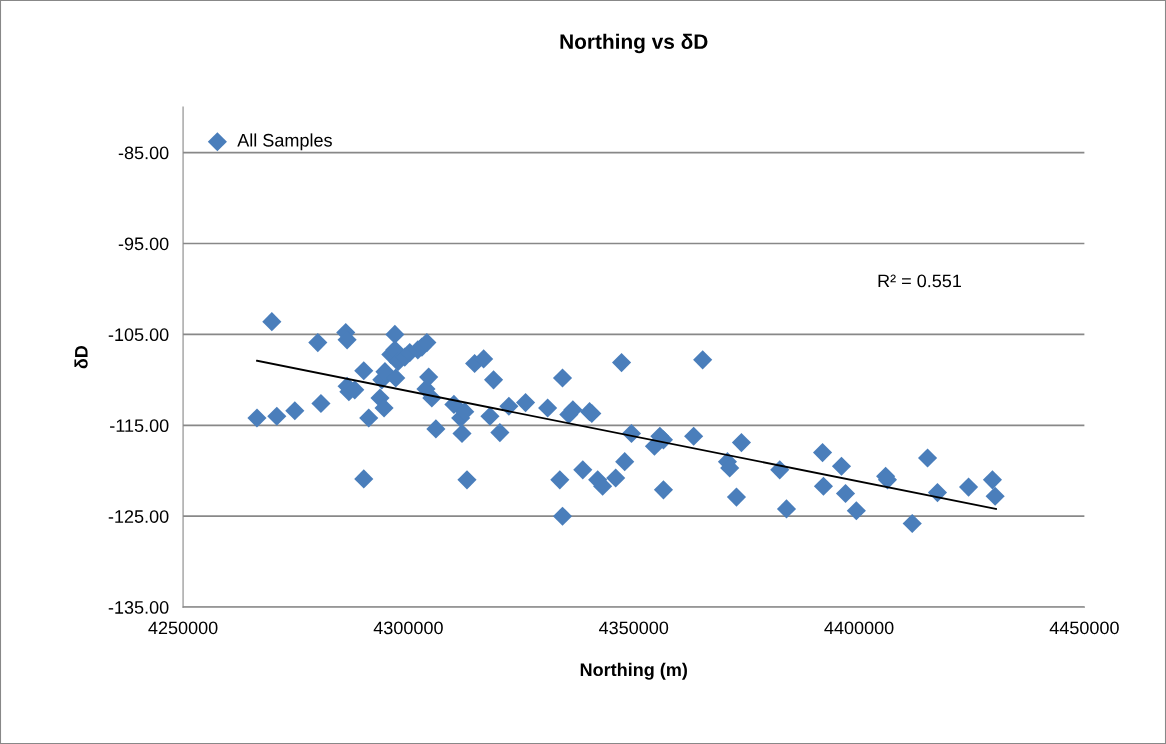  What do you see at coordinates (138, 516) in the screenshot?
I see `y-tick-label: -125.00` at bounding box center [138, 516].